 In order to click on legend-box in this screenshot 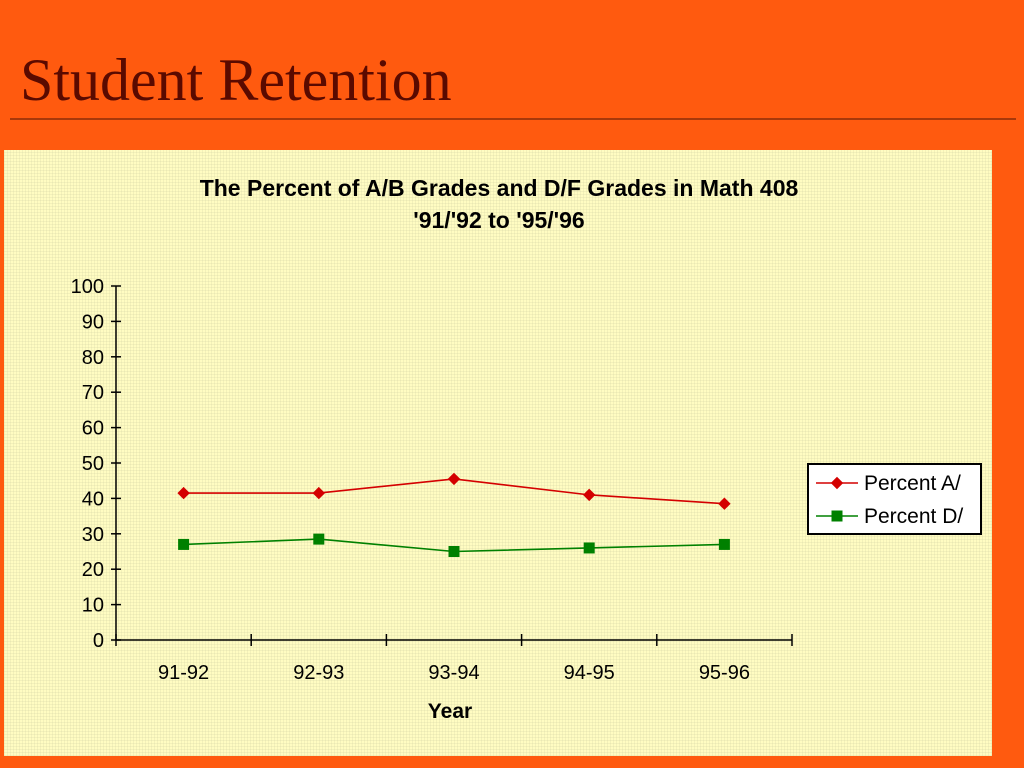, I will do `click(894, 499)`.